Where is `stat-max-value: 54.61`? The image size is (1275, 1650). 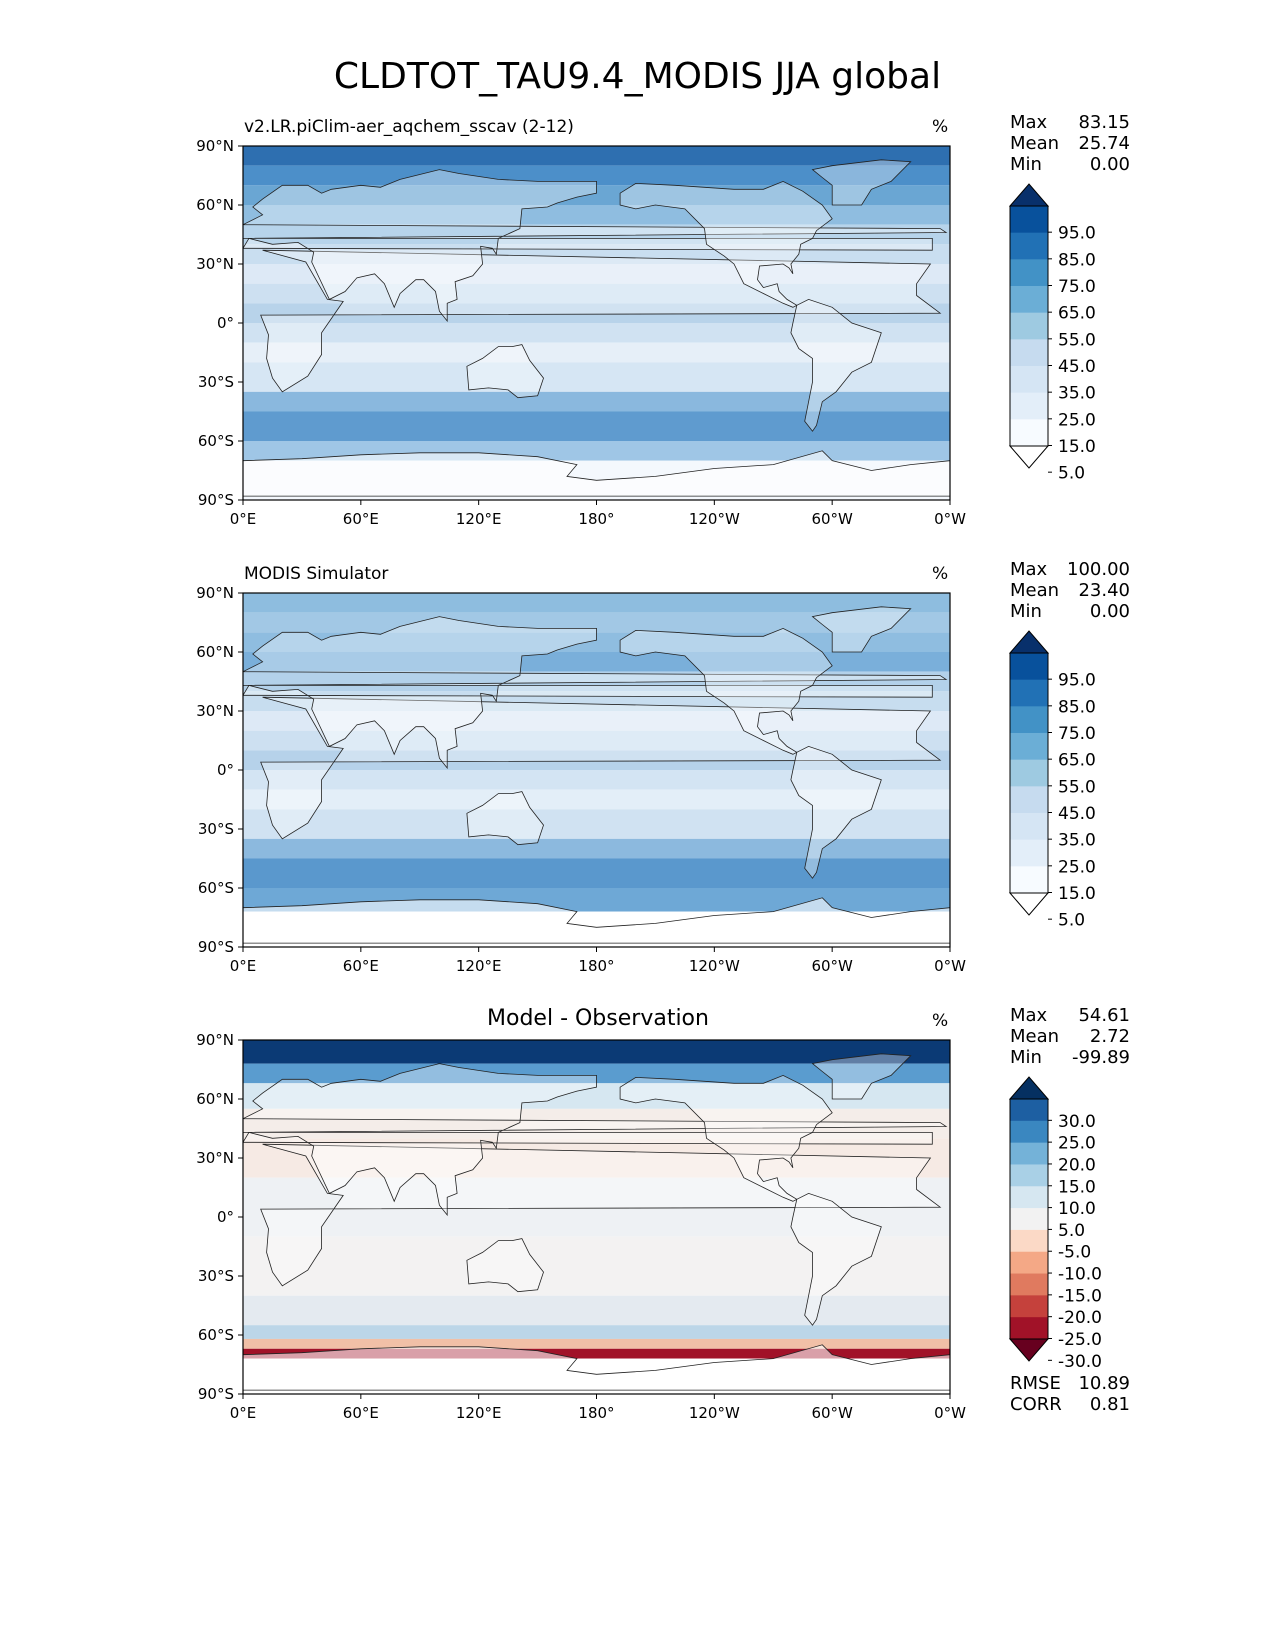 stat-max-value: 54.61 is located at coordinates (1104, 1015).